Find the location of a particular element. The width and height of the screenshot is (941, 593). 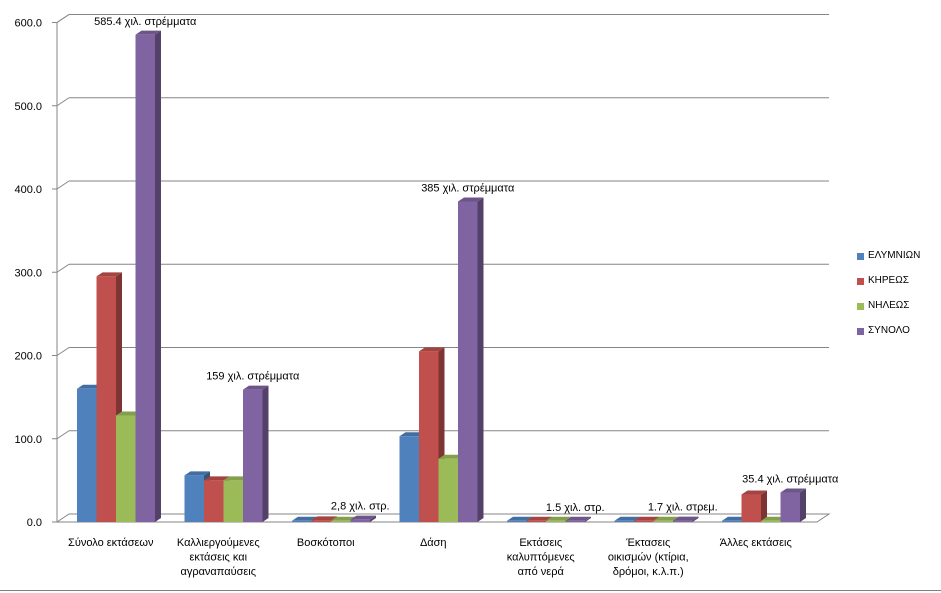

legend-label-kireos: ΚΗΡΕΩΣ is located at coordinates (888, 280).